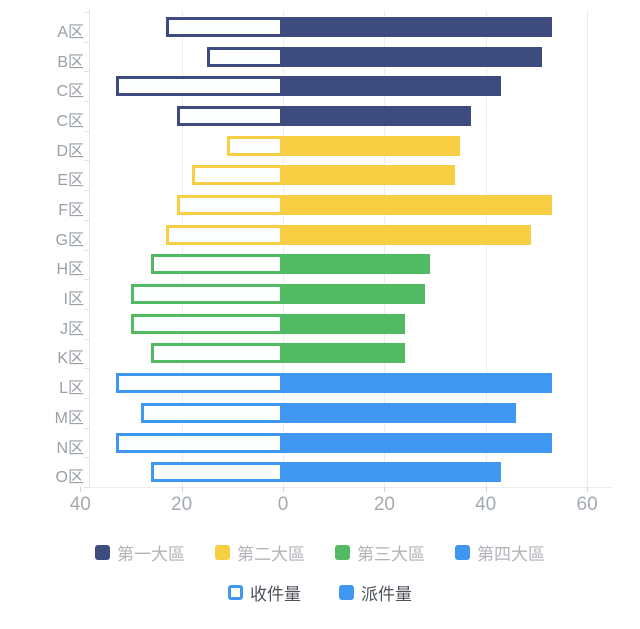 The image size is (640, 629). What do you see at coordinates (587, 504) in the screenshot?
I see `x-axis-tick-label: 60` at bounding box center [587, 504].